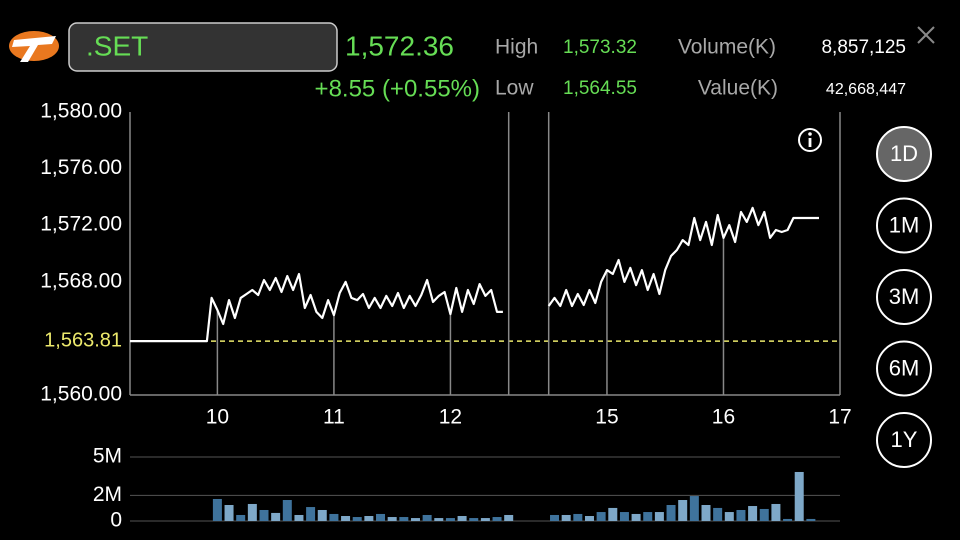  I want to click on y-tick-label: 1,560.00, so click(81, 394).